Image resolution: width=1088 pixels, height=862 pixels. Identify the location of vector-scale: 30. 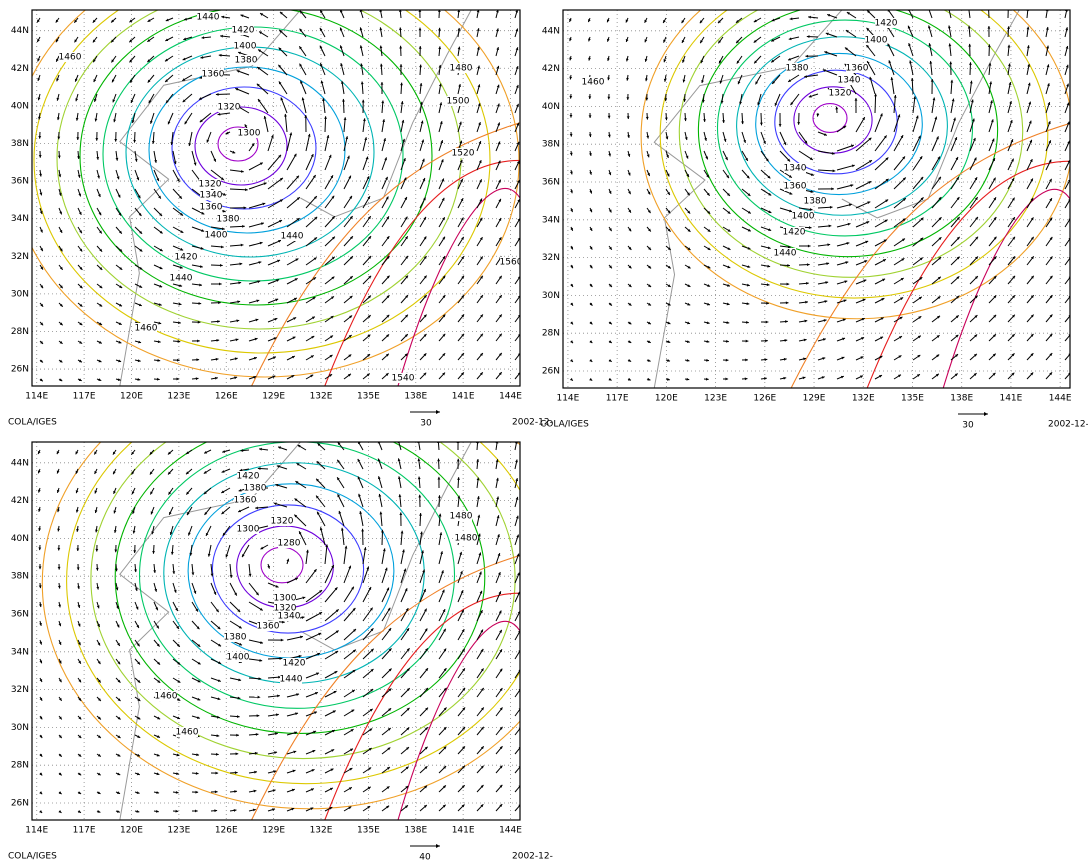
(426, 424).